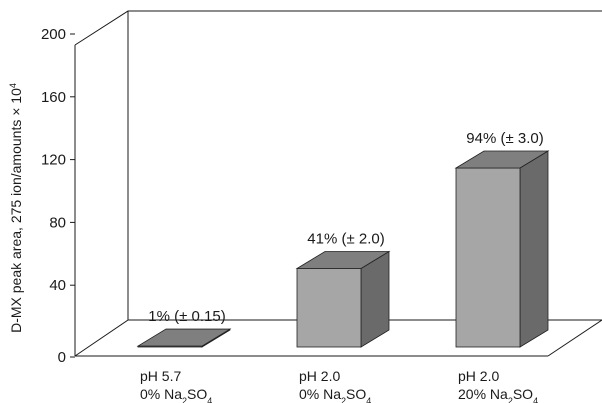 This screenshot has height=403, width=602. I want to click on bar-value-label: 41% (± 2.0), so click(345, 239).